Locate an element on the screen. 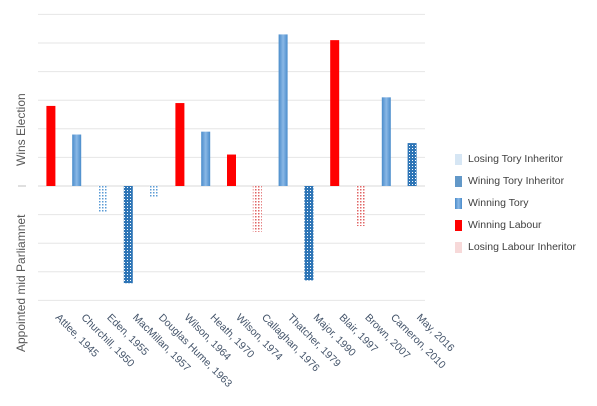 This screenshot has width=597, height=406. legend-swatch-wining-tory-inheritor is located at coordinates (458, 181).